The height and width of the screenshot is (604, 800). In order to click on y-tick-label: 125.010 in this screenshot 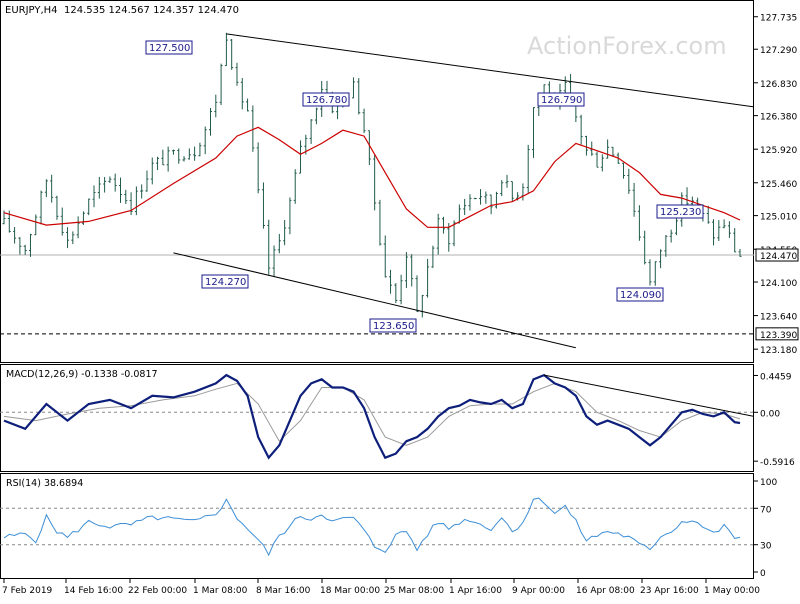, I will do `click(778, 218)`.